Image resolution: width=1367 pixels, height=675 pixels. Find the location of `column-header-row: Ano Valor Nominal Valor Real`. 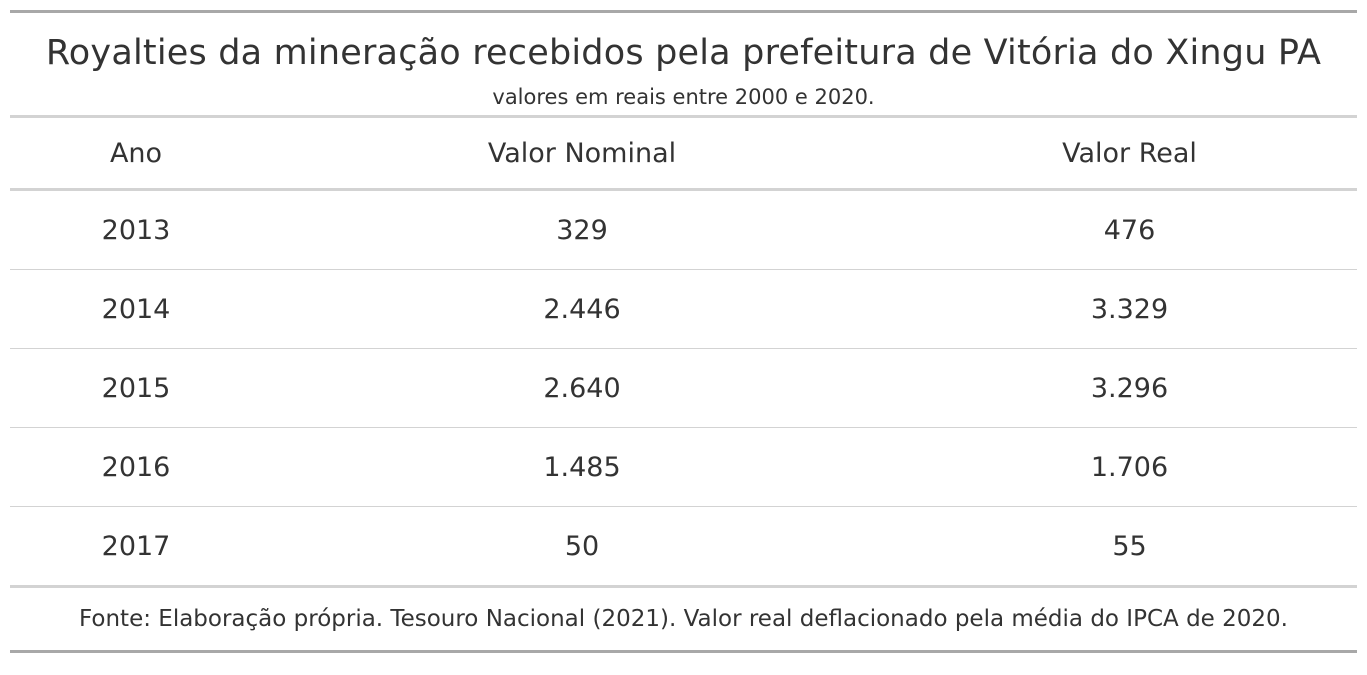

column-header-row: Ano Valor Nominal Valor Real is located at coordinates (683, 153).